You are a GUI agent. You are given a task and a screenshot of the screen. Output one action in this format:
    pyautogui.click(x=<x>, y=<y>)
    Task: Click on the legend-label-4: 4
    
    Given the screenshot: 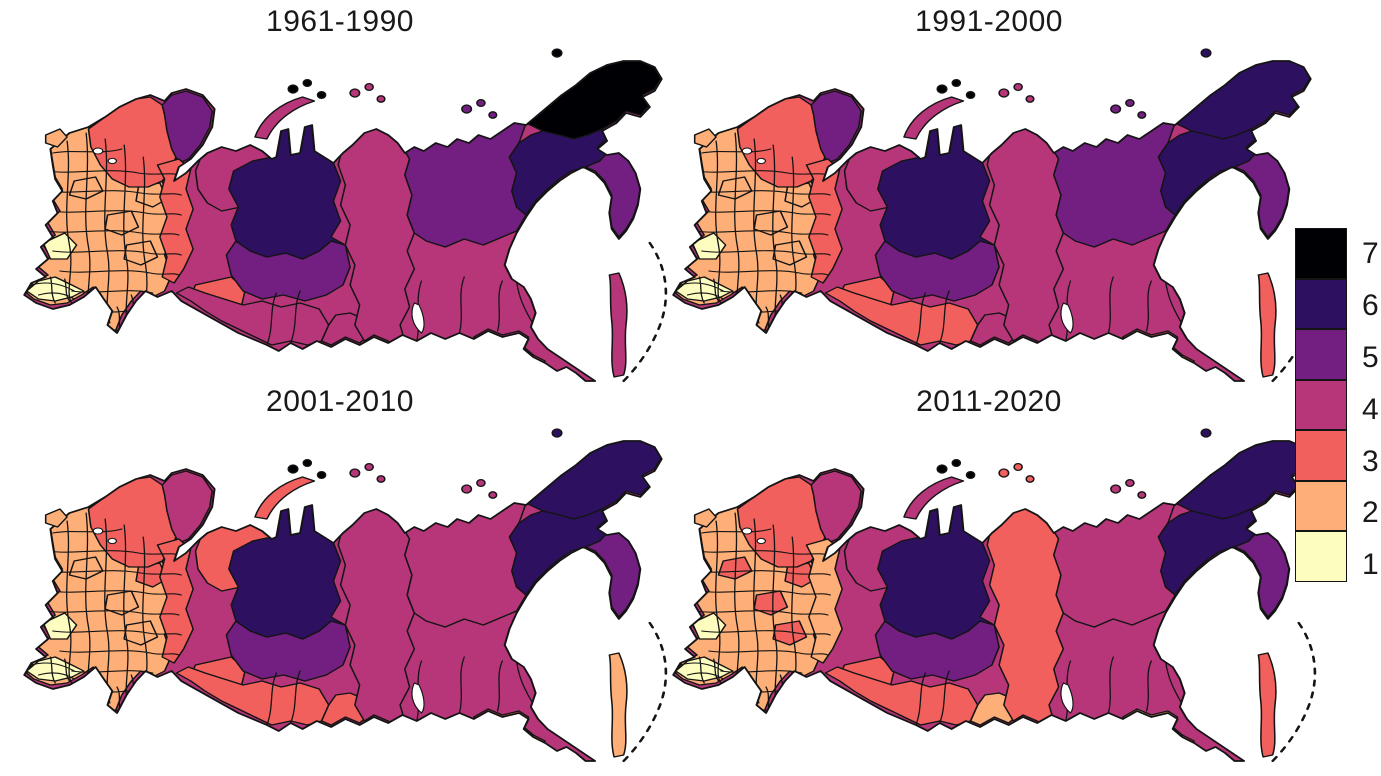 What is the action you would take?
    pyautogui.click(x=1370, y=409)
    